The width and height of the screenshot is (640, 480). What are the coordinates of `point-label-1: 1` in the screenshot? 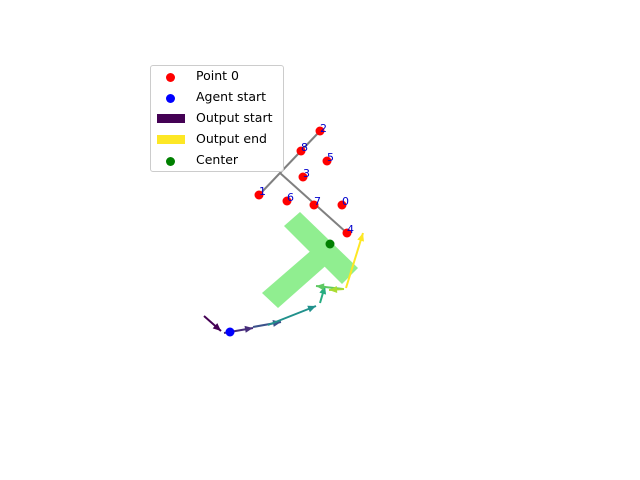 It's located at (262, 191).